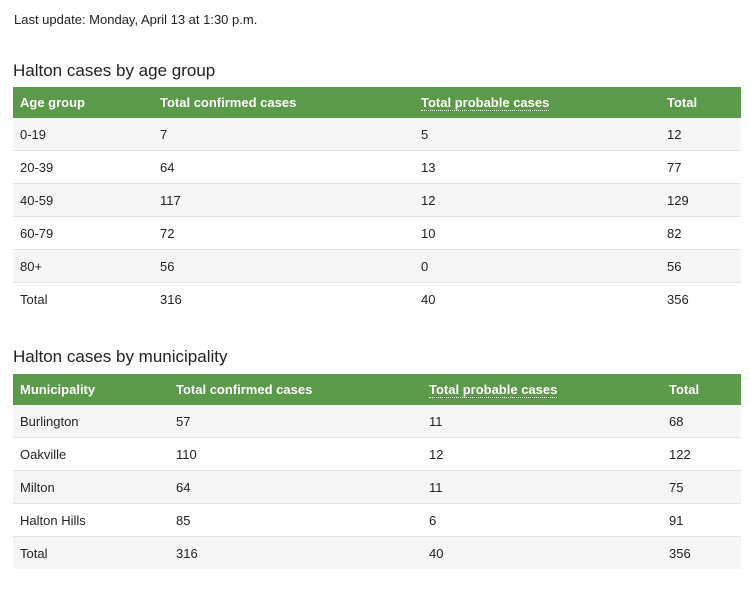  What do you see at coordinates (537, 167) in the screenshot?
I see `table-cell: 13` at bounding box center [537, 167].